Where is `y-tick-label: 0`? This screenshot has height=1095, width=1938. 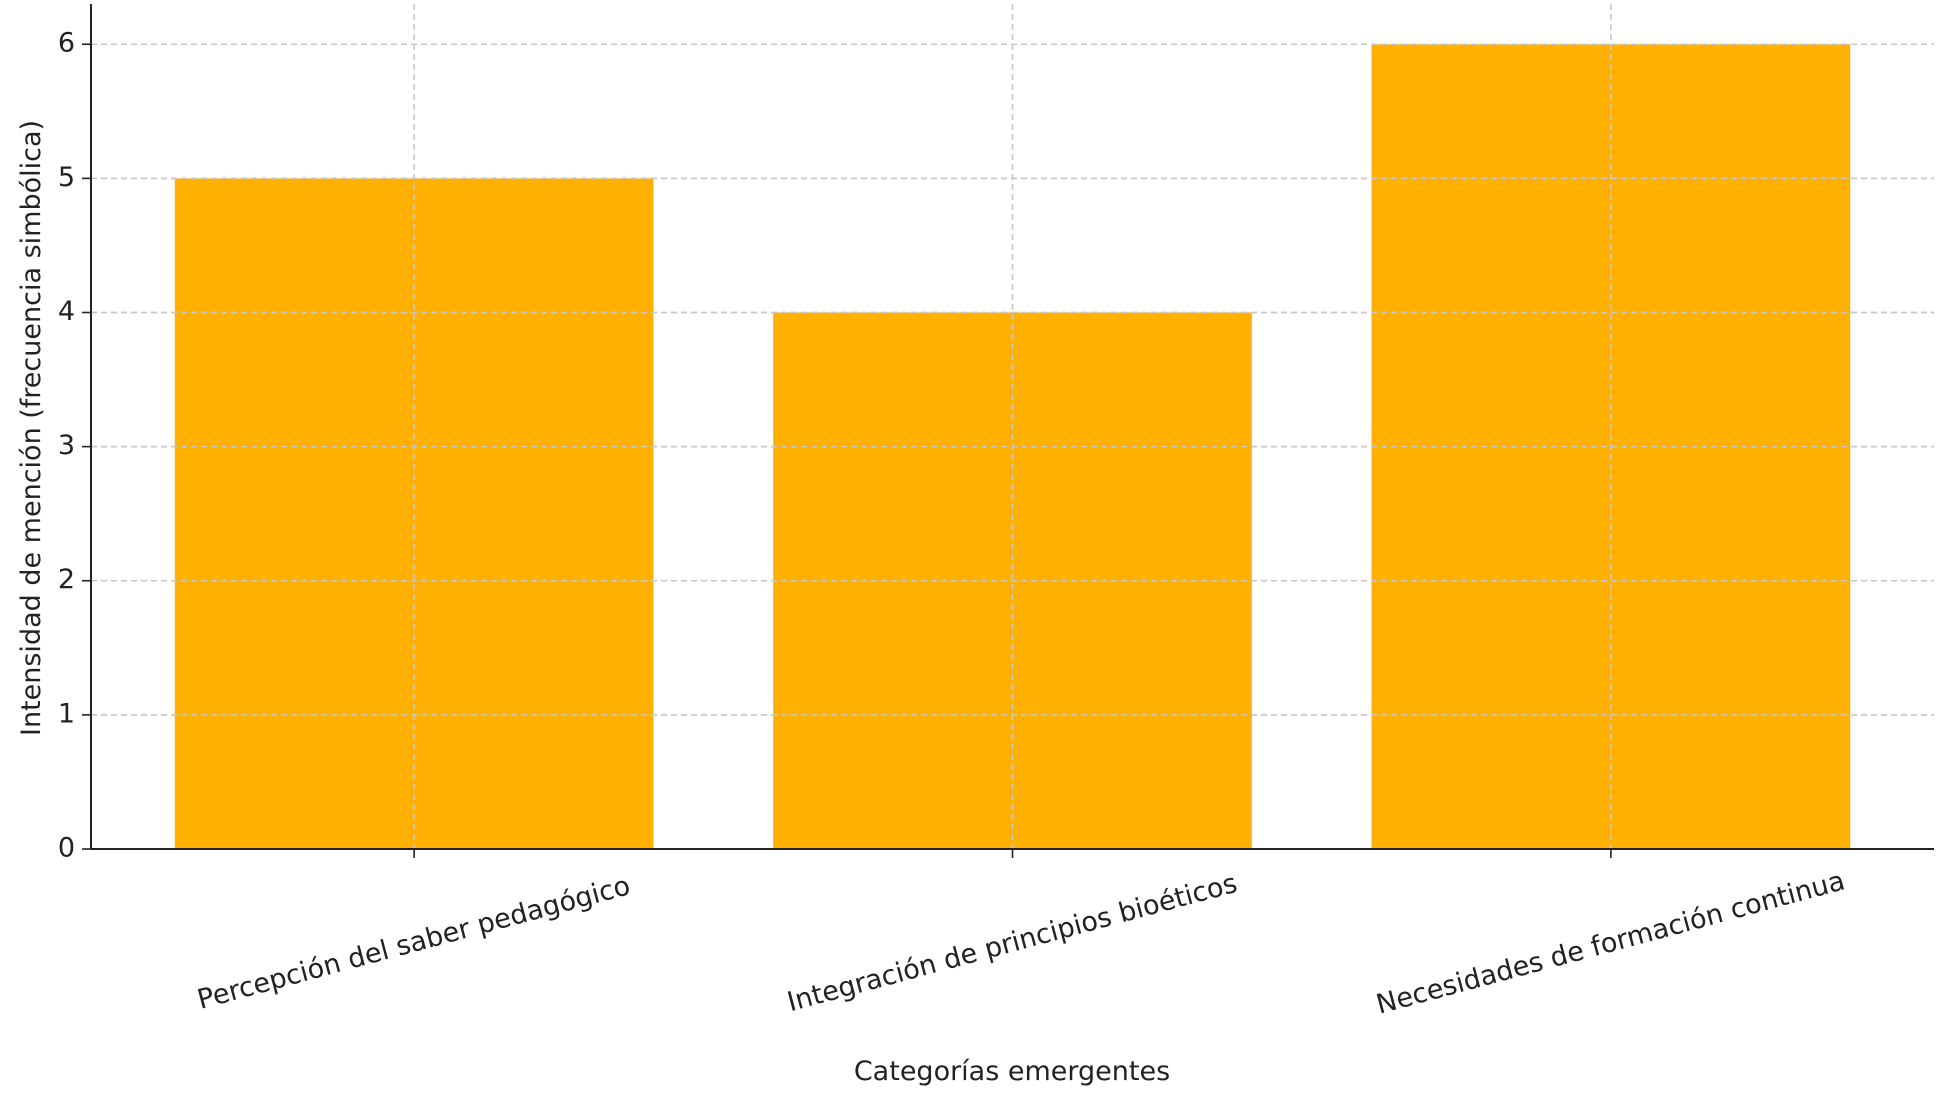
y-tick-label: 0 is located at coordinates (66, 848).